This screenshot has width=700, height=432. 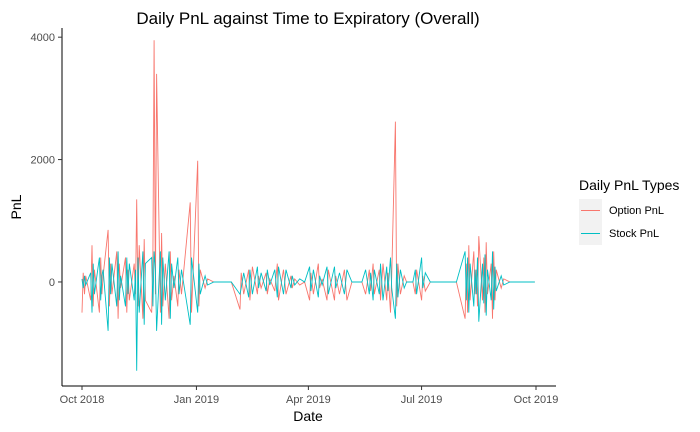 What do you see at coordinates (629, 185) in the screenshot?
I see `legend-title: Daily PnL Types` at bounding box center [629, 185].